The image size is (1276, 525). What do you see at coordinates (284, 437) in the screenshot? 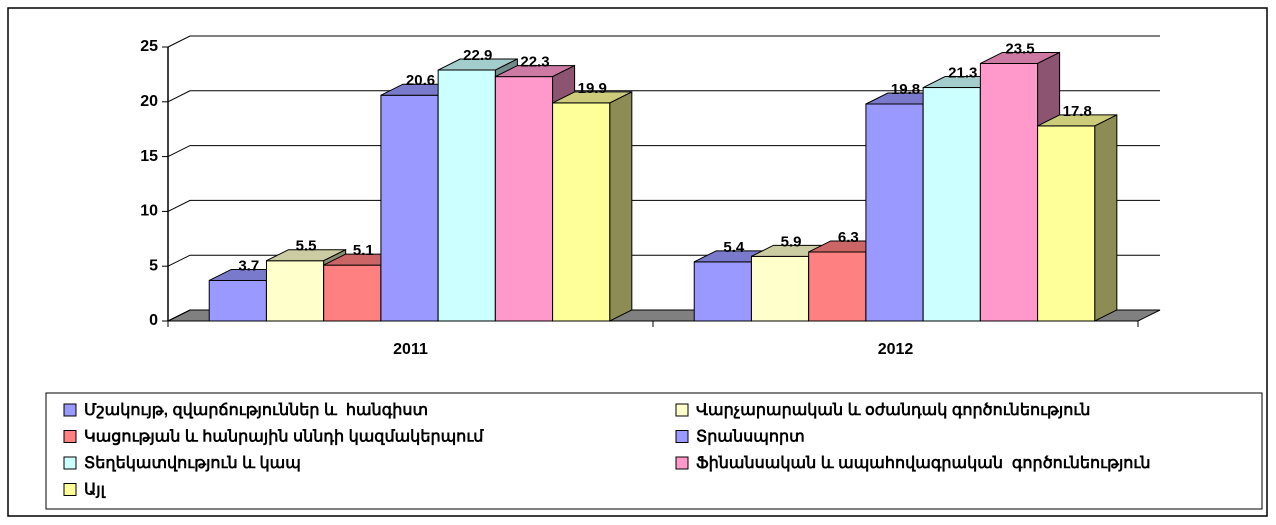
I see `legend-label: Կացության և հանրային սննդի կազմակերպում` at bounding box center [284, 437].